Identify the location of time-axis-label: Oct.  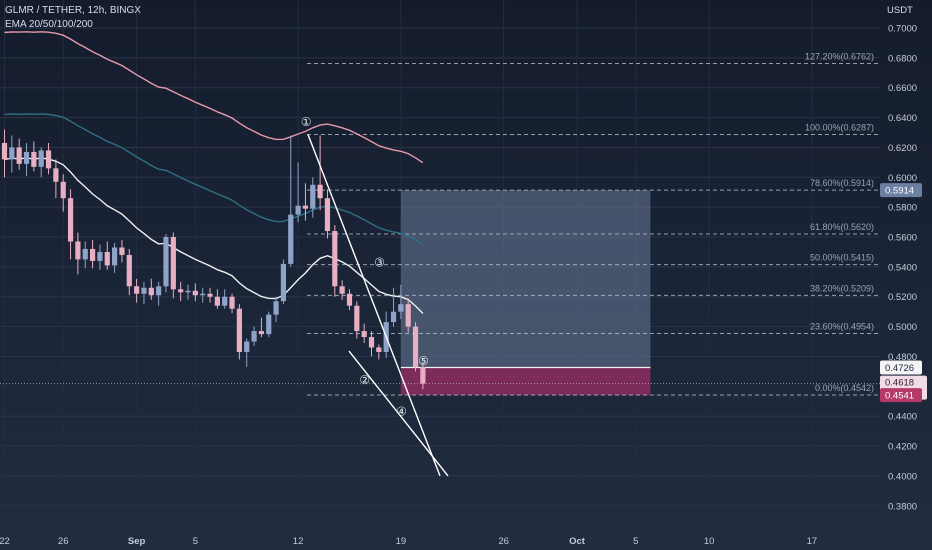
(577, 541).